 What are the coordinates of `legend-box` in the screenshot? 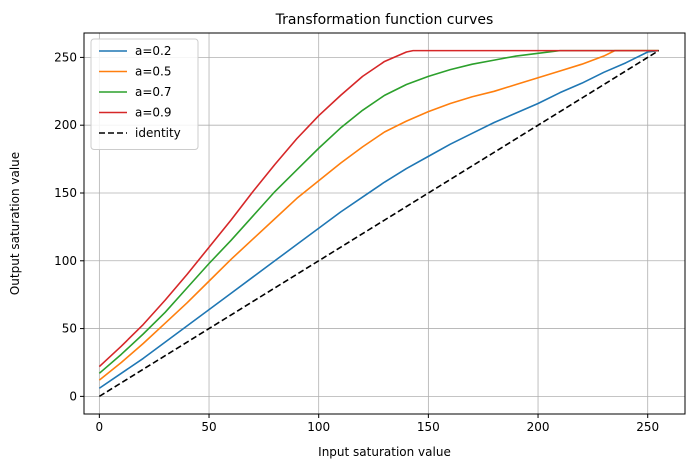 It's located at (144, 94).